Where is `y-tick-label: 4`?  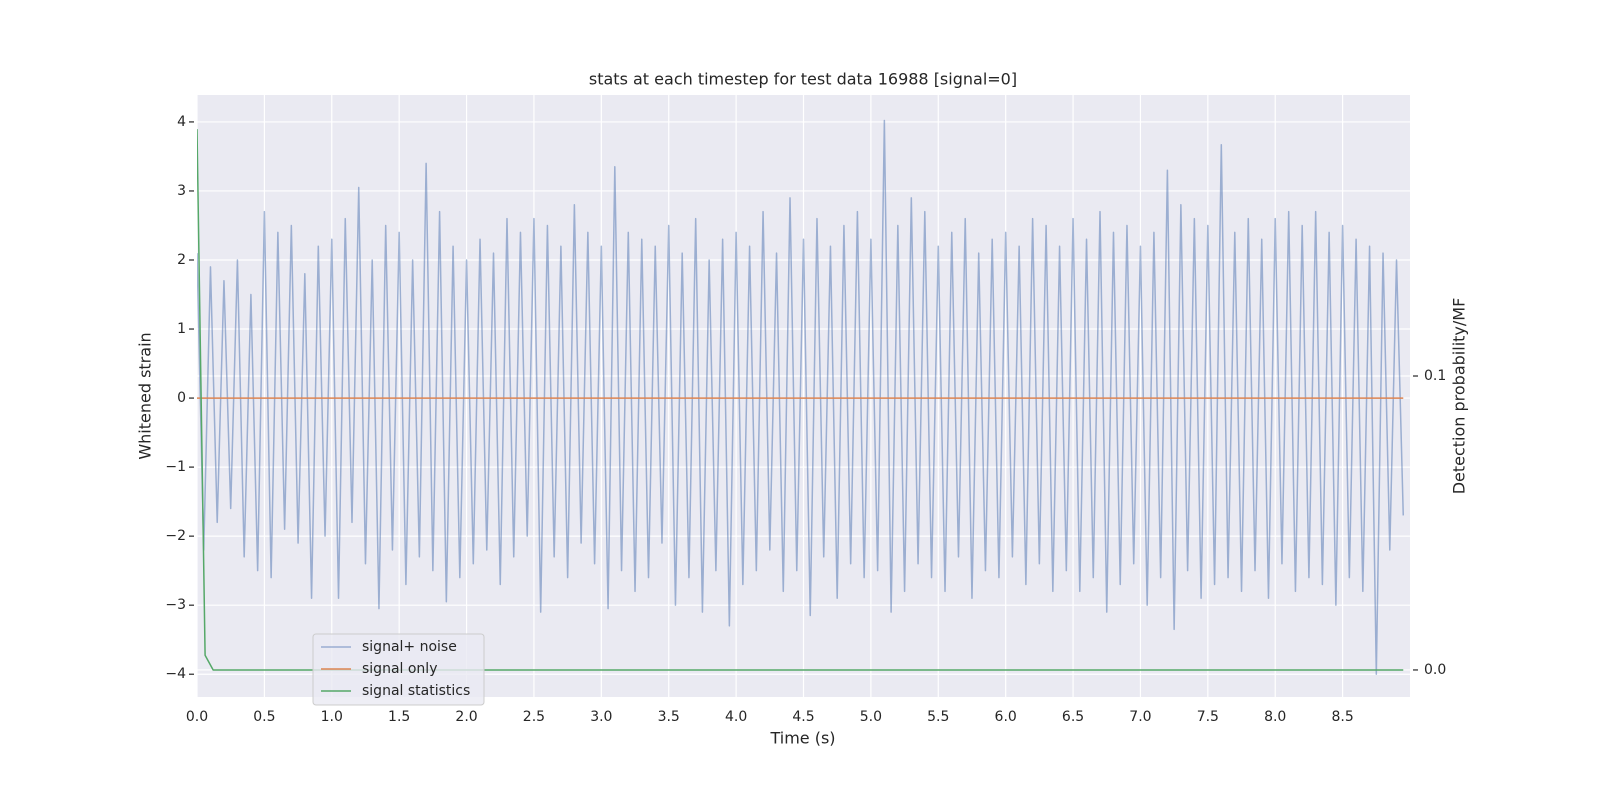 y-tick-label: 4 is located at coordinates (181, 122).